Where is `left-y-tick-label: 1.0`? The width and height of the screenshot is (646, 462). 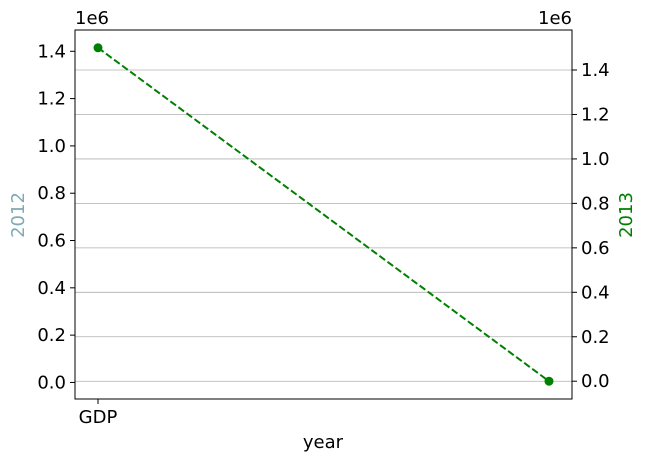
left-y-tick-label: 1.0 is located at coordinates (51, 146).